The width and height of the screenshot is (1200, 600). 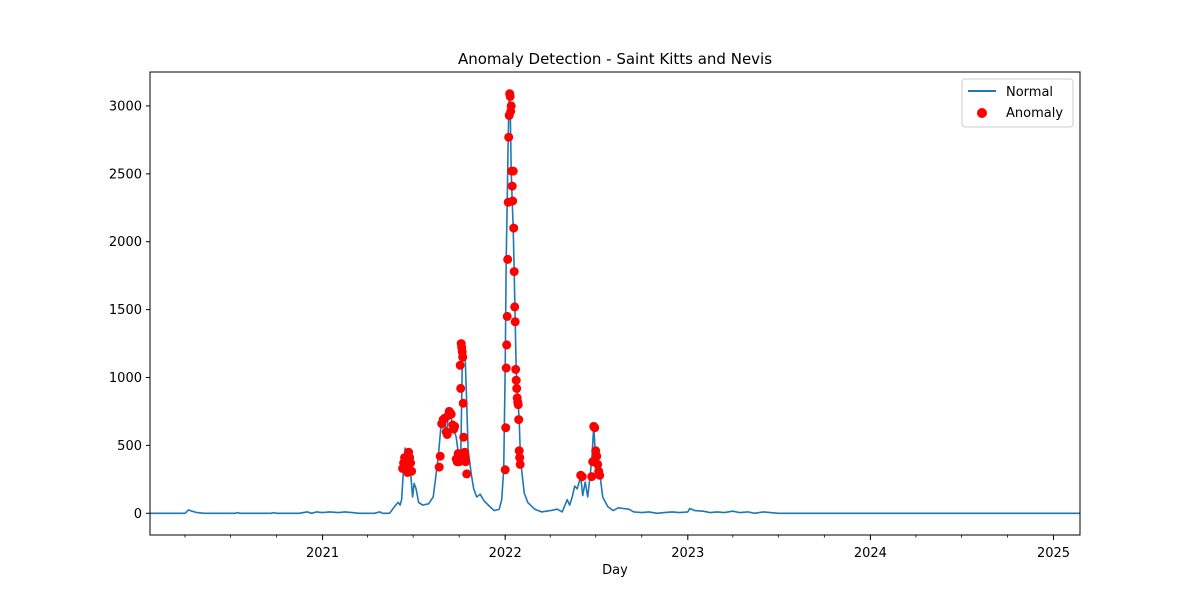 I want to click on x-tick-label: 2021, so click(x=322, y=553).